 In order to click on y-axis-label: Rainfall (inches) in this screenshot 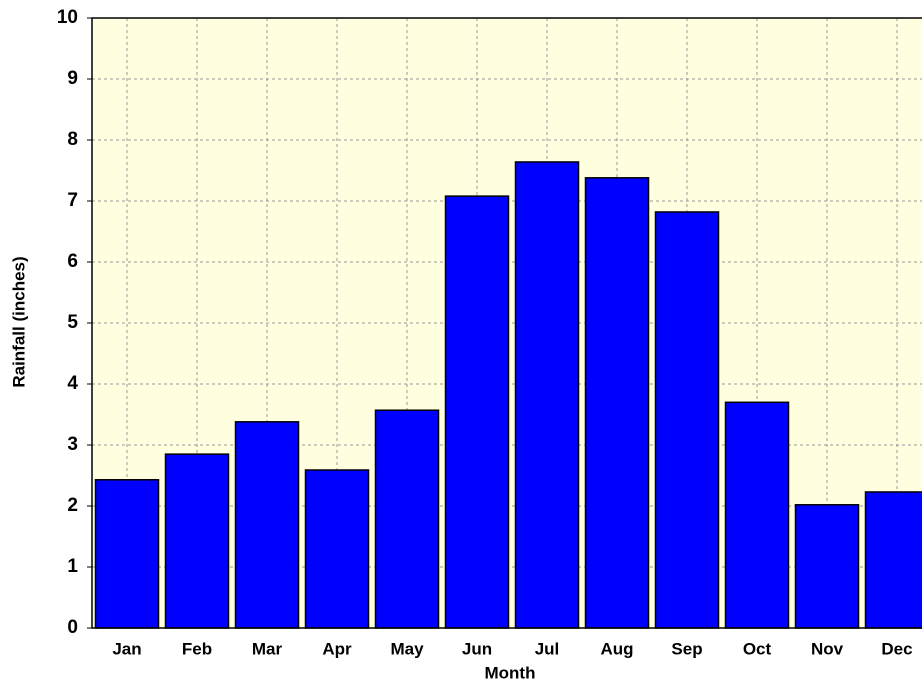, I will do `click(18, 321)`.